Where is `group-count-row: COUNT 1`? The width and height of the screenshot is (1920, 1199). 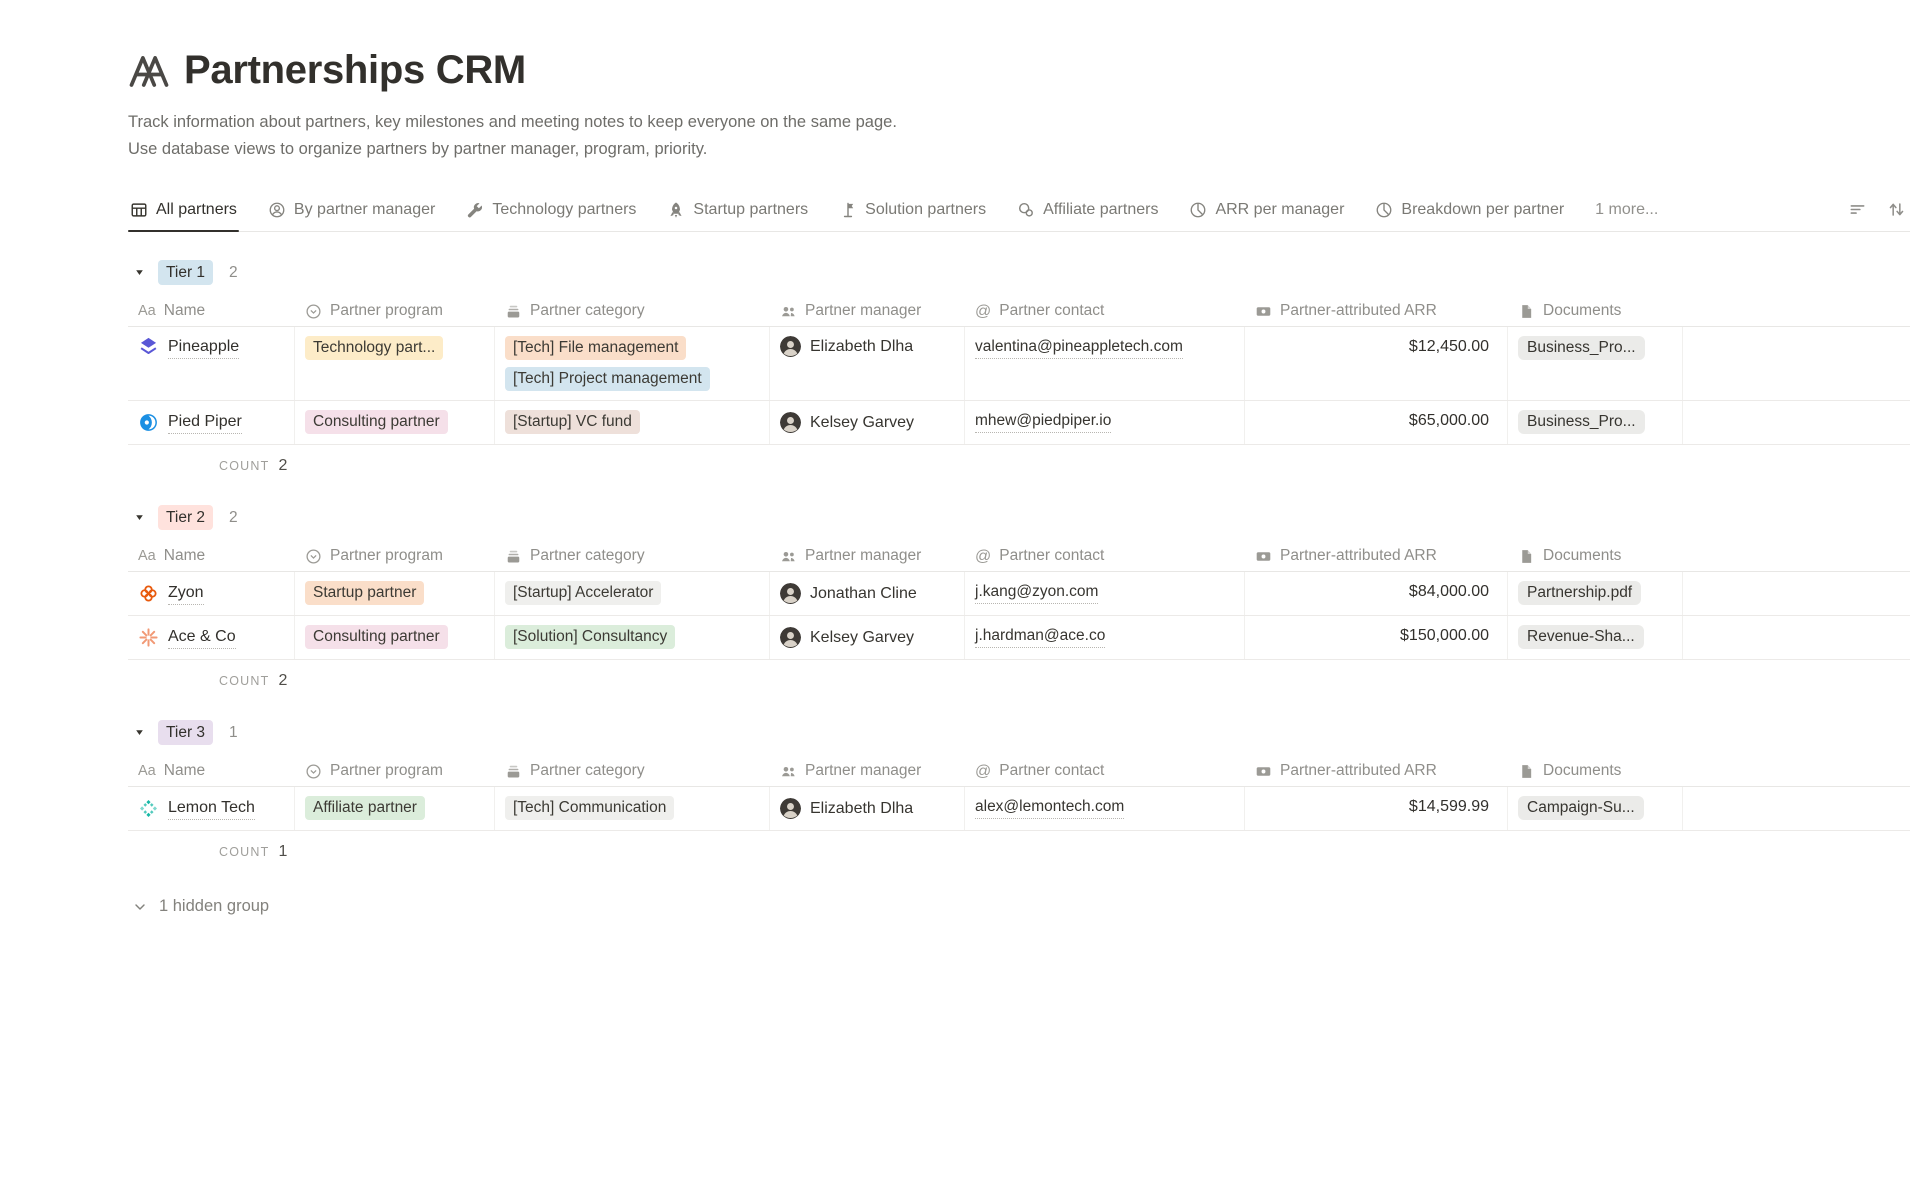
group-count-row: COUNT 1 is located at coordinates (1019, 846).